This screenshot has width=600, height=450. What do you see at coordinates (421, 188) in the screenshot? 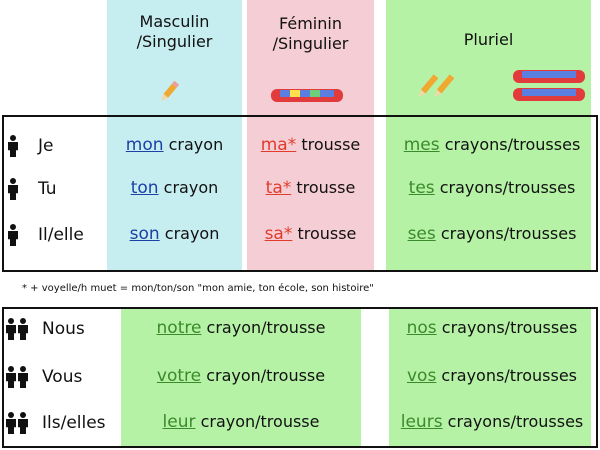
I see `determiner: tes` at bounding box center [421, 188].